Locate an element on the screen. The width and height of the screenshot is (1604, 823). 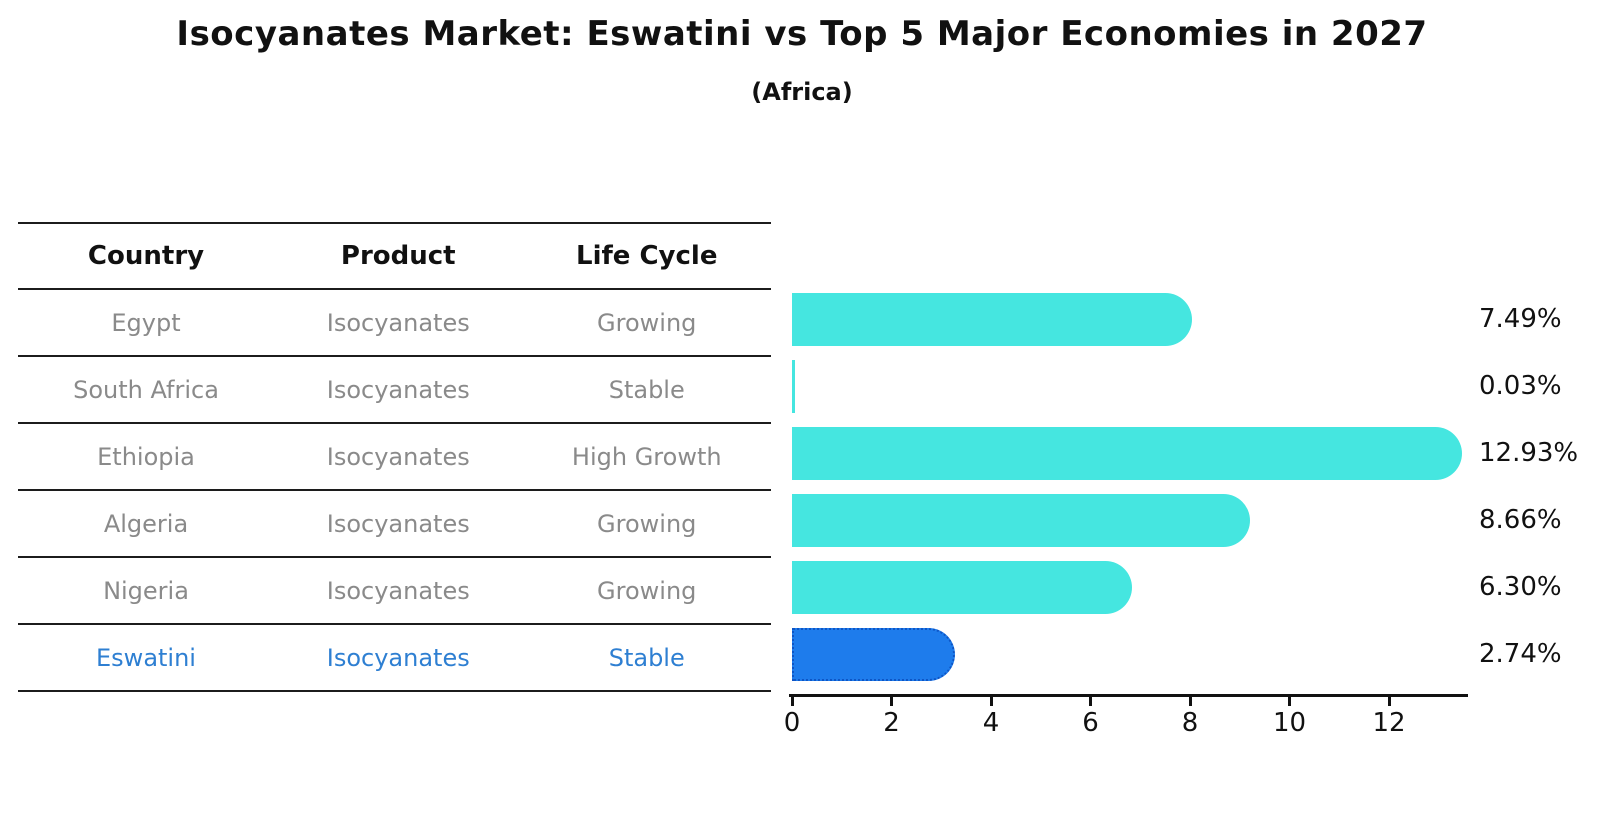
table-header-row: Country Product Life Cycle is located at coordinates (394, 256).